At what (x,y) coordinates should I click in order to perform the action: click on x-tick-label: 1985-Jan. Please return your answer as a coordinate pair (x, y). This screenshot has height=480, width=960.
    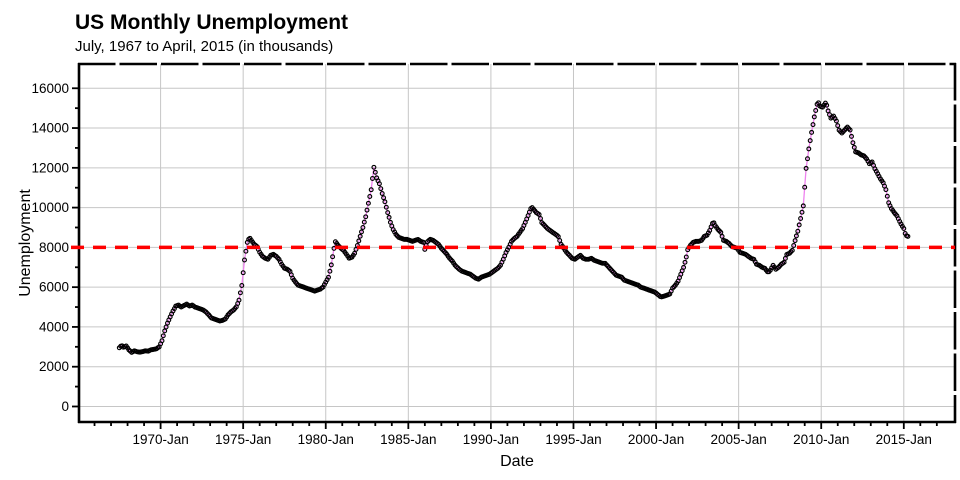
    Looking at the image, I should click on (408, 439).